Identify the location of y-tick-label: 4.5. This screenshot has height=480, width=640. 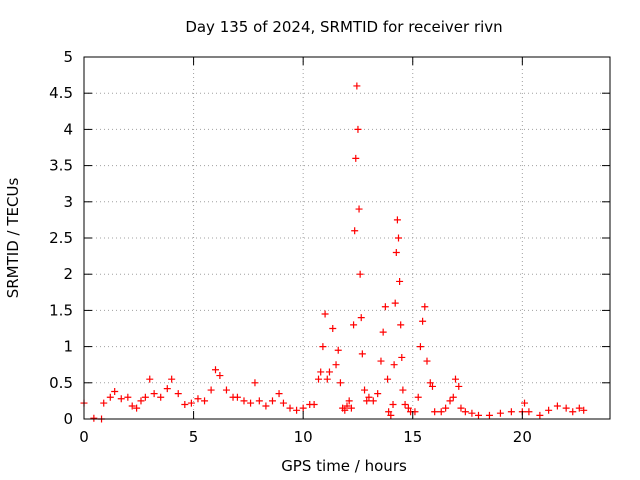
(61, 93).